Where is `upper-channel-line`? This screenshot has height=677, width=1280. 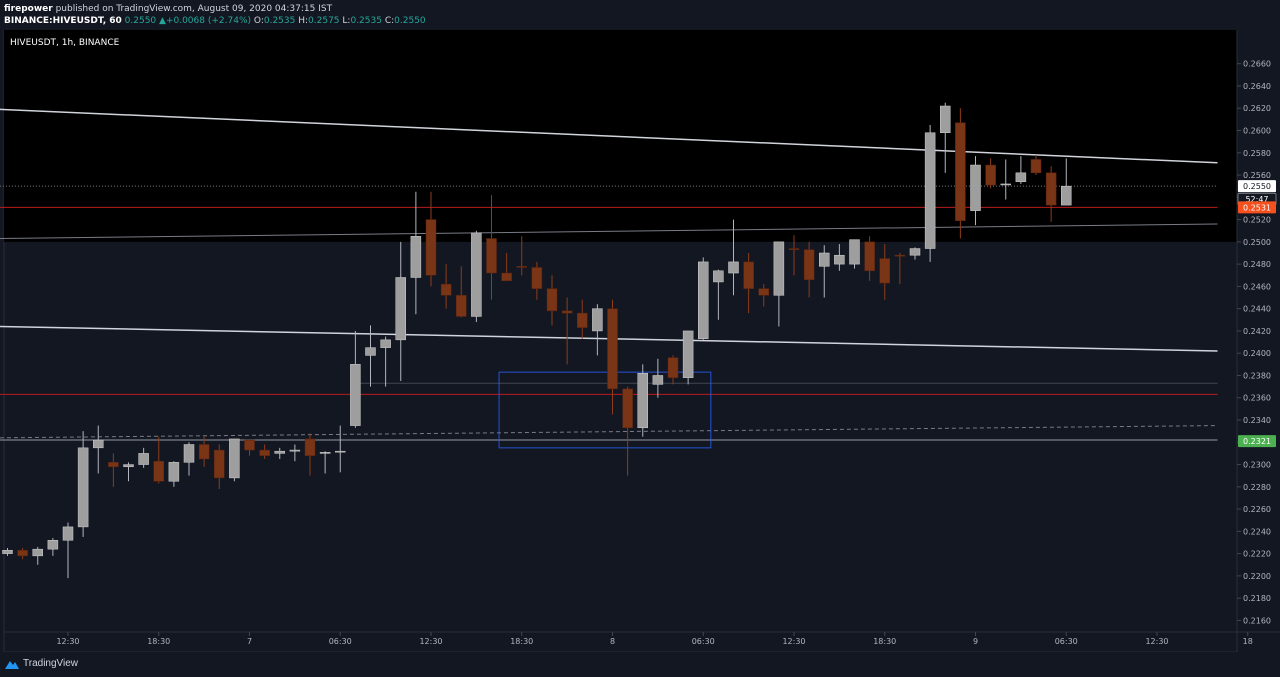 upper-channel-line is located at coordinates (609, 136).